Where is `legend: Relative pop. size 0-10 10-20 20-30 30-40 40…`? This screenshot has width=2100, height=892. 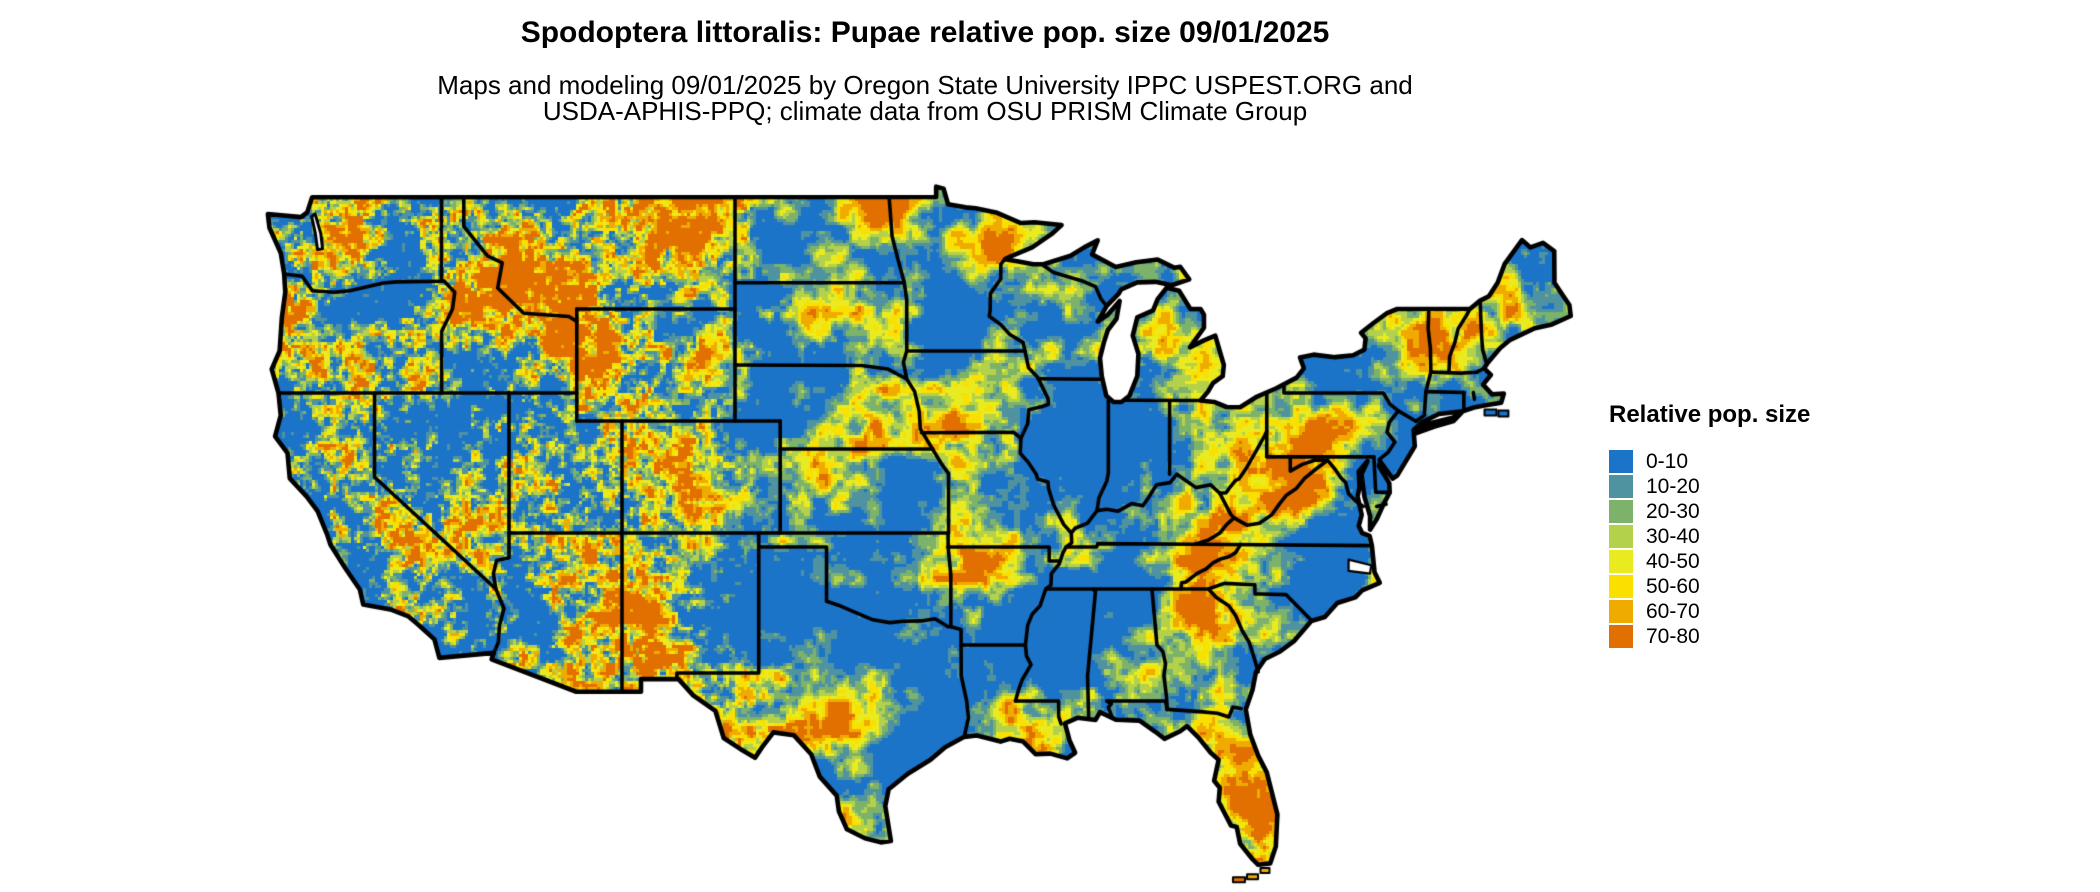
legend: Relative pop. size 0-10 10-20 20-30 30-40 40… is located at coordinates (1709, 525).